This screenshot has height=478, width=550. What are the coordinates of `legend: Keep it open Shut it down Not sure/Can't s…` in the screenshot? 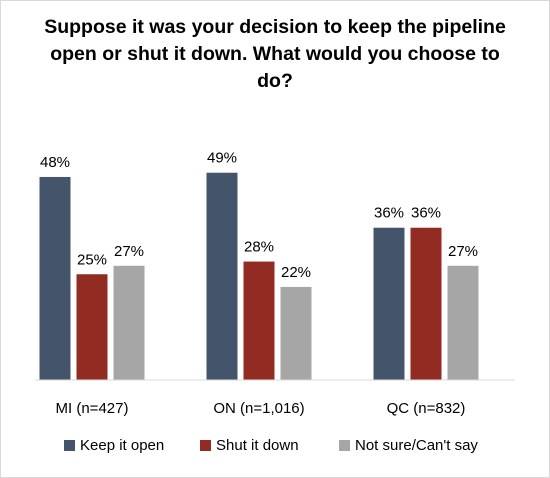 It's located at (275, 448).